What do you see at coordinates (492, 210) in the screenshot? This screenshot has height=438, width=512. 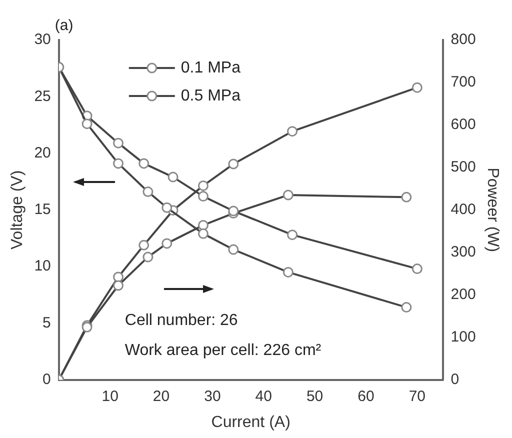 I see `y2-axis-title: Poweer (W)` at bounding box center [492, 210].